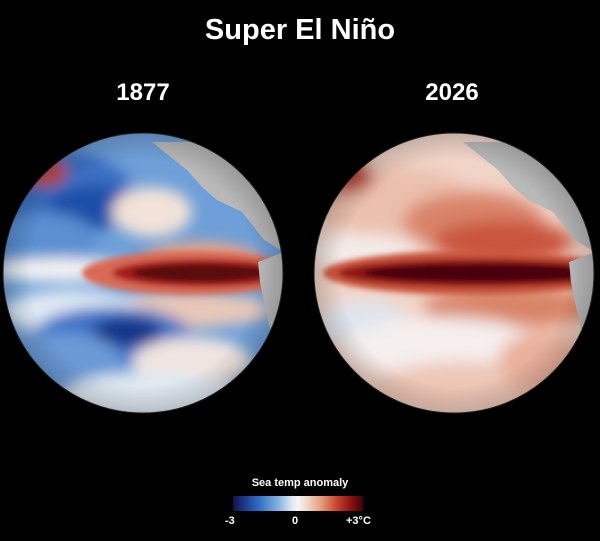  What do you see at coordinates (300, 30) in the screenshot?
I see `figure-title: Super El Niño` at bounding box center [300, 30].